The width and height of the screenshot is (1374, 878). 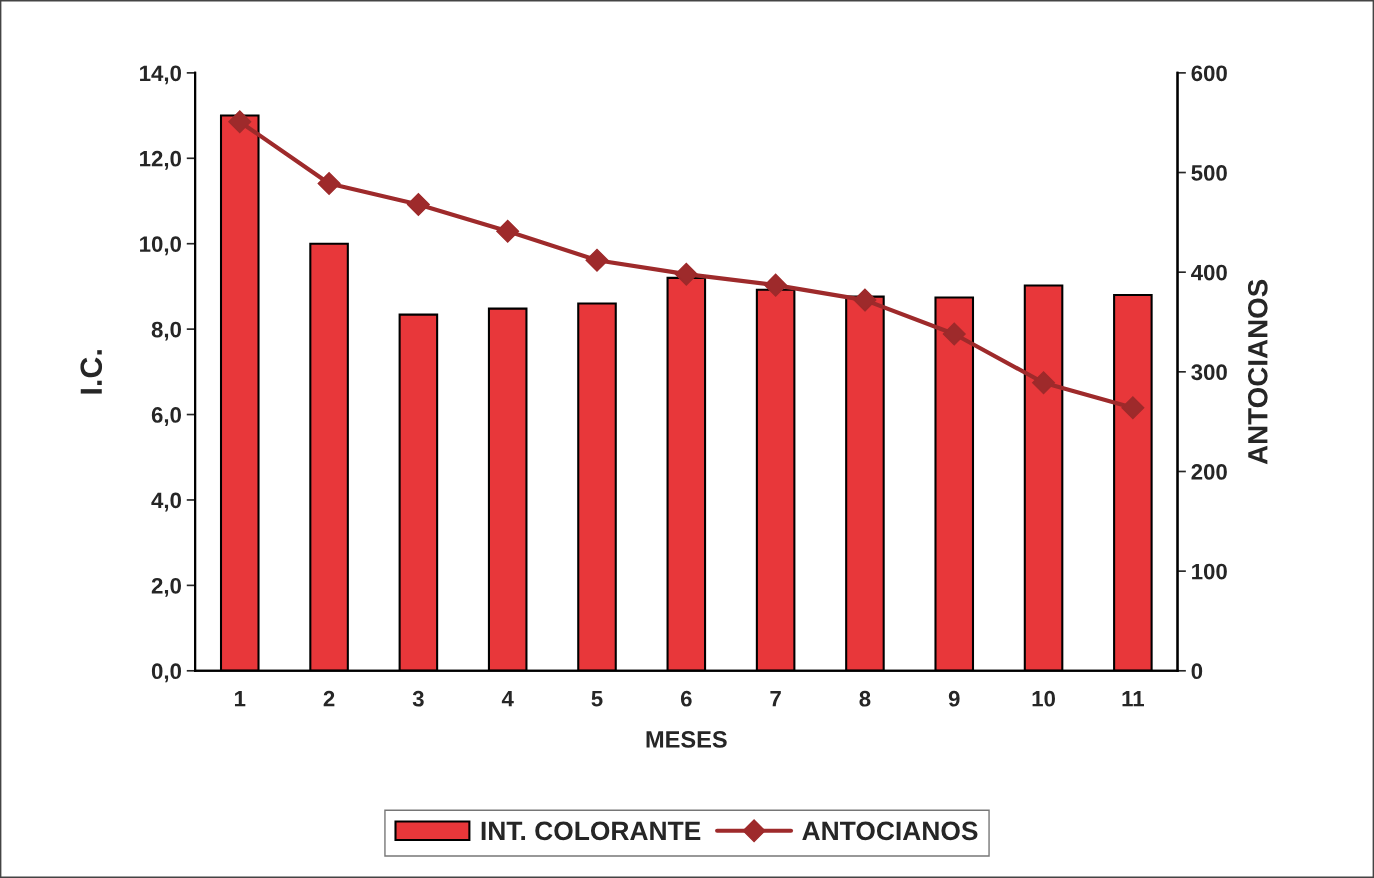 I want to click on y-tick-label: 4,0, so click(x=166, y=502).